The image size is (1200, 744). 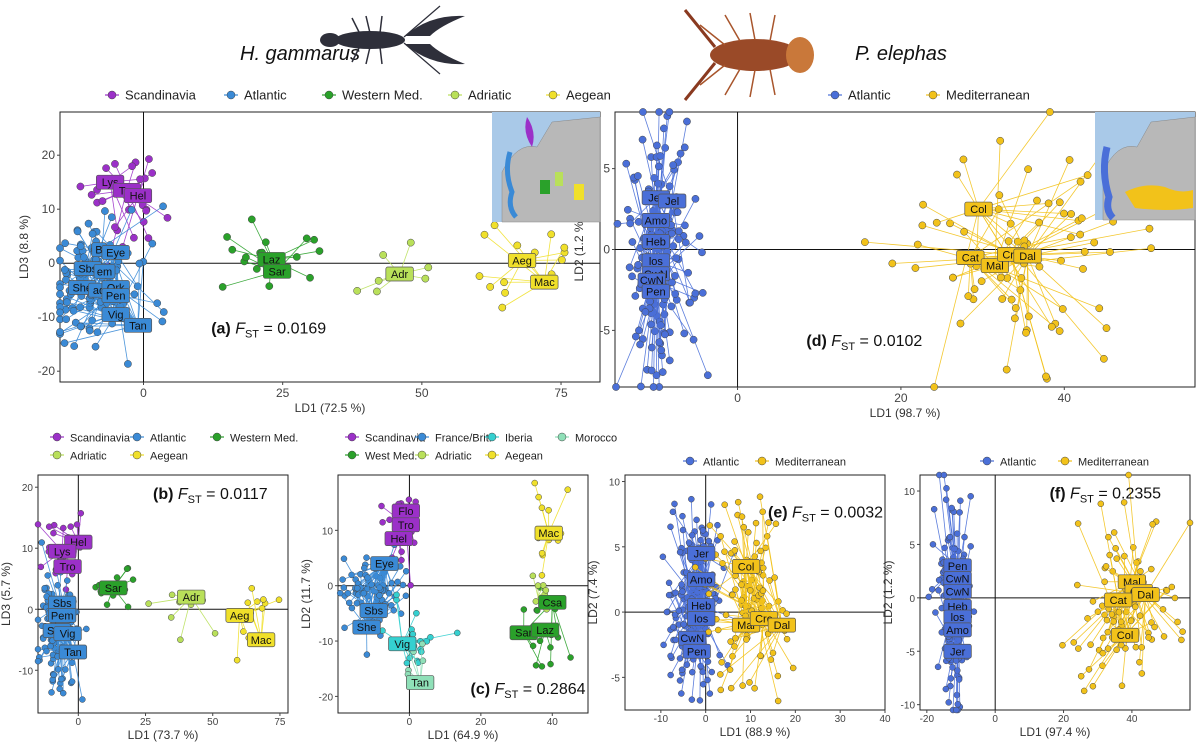 I want to click on panel-label: (a), so click(x=223, y=328).